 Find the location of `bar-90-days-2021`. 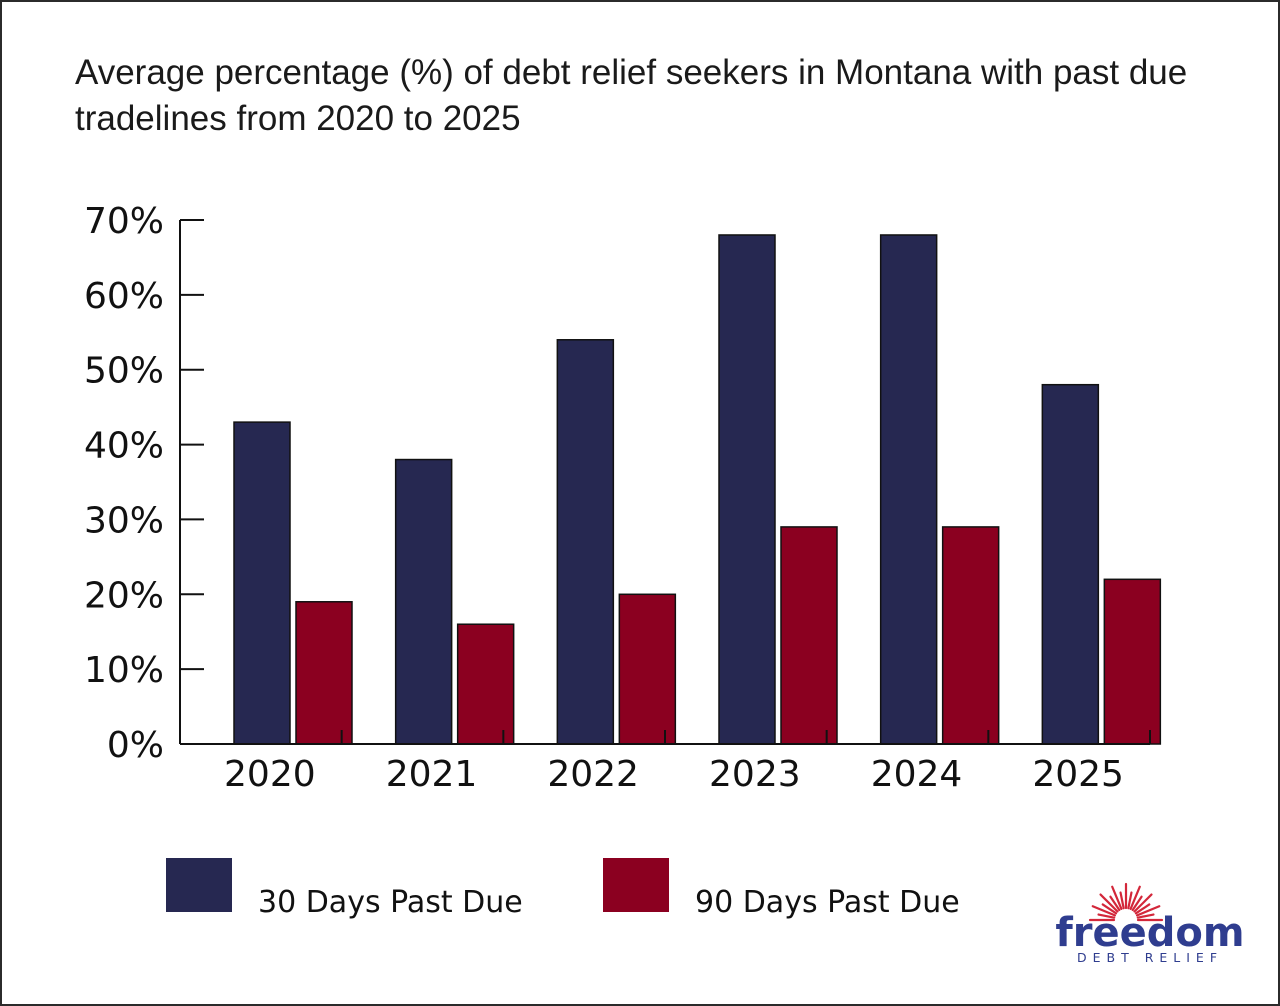

bar-90-days-2021 is located at coordinates (485, 684).